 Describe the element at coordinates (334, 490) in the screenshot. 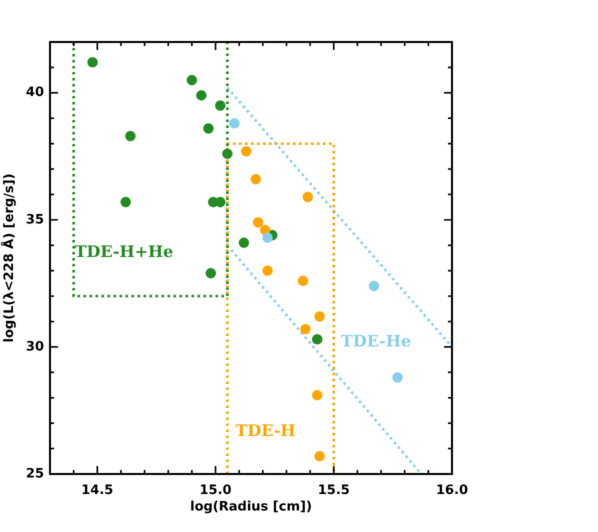

I see `x-tick-label: 15.5` at that location.